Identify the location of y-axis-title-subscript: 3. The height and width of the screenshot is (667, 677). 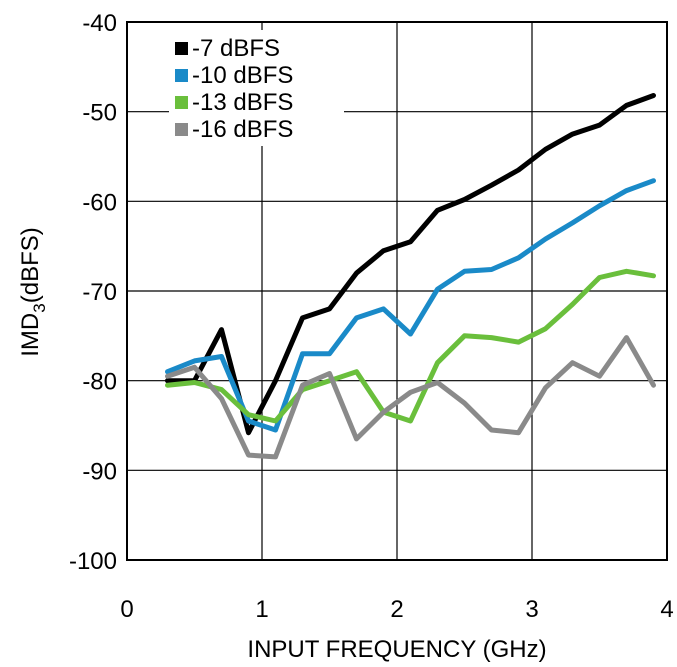
(39, 307).